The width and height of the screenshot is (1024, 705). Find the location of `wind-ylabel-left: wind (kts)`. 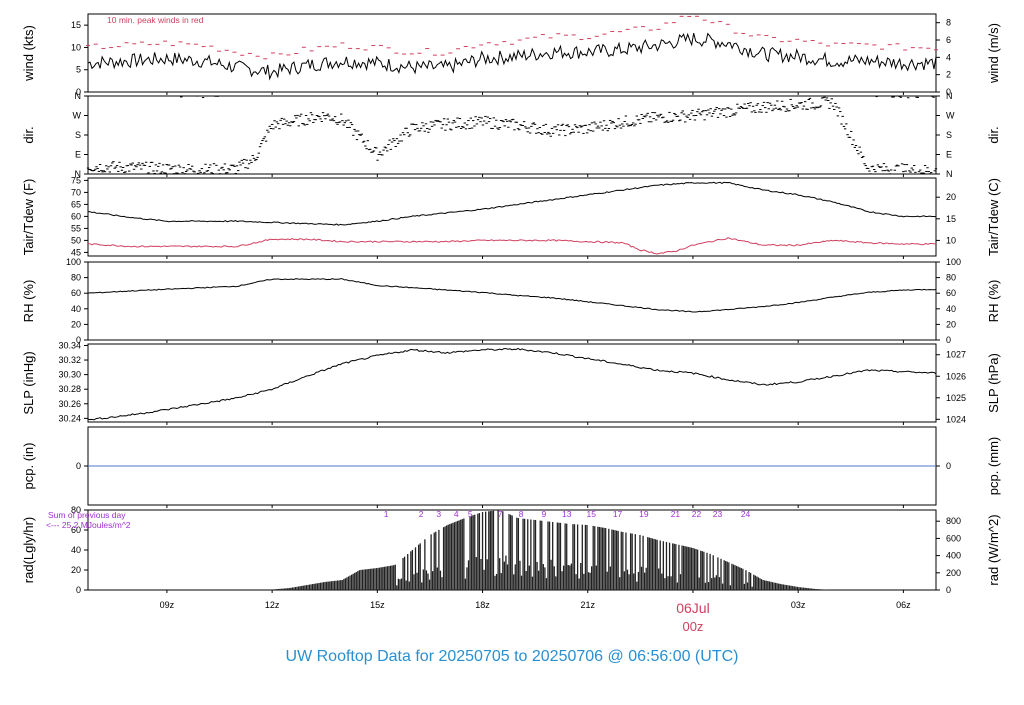

wind-ylabel-left: wind (kts) is located at coordinates (28, 53).